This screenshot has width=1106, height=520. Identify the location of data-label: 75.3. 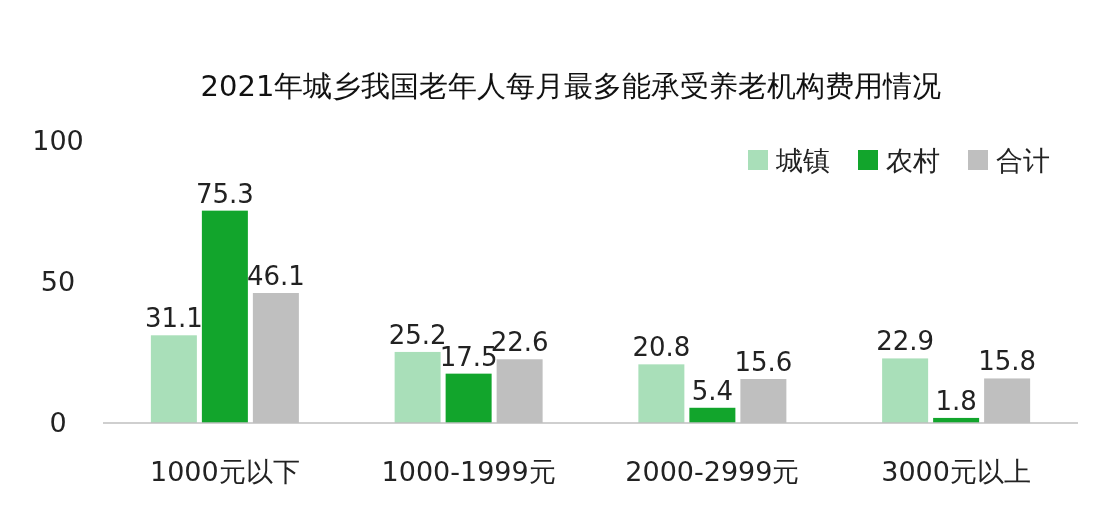
(224, 193).